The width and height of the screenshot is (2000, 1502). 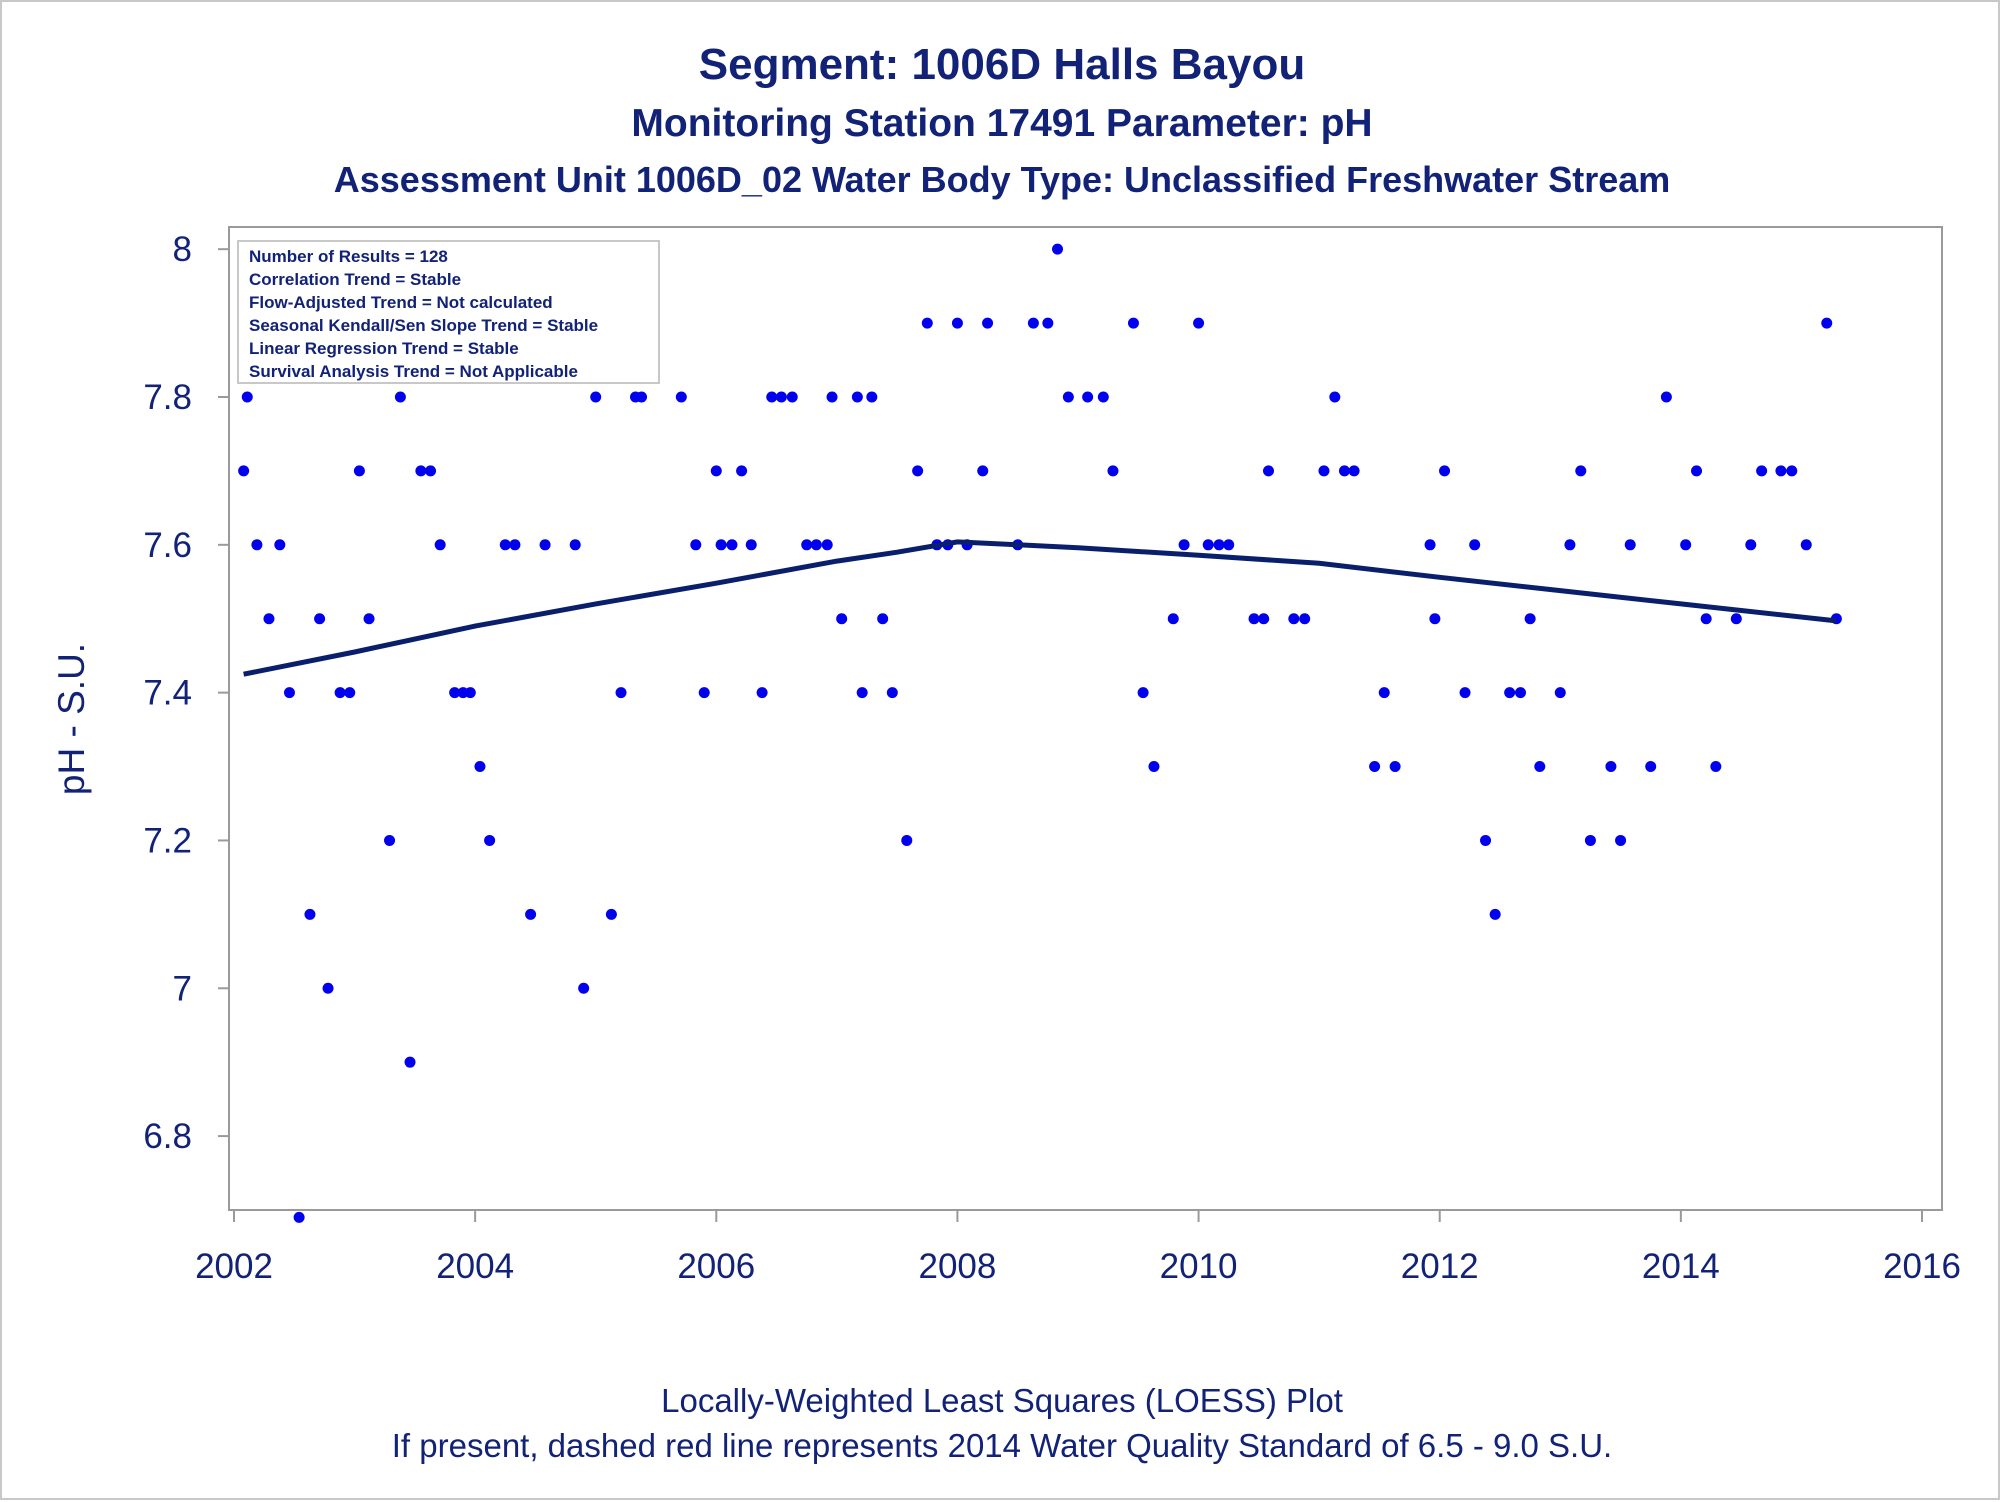 What do you see at coordinates (401, 302) in the screenshot?
I see `inset-line: Flow-Adjusted Trend = Not calculated` at bounding box center [401, 302].